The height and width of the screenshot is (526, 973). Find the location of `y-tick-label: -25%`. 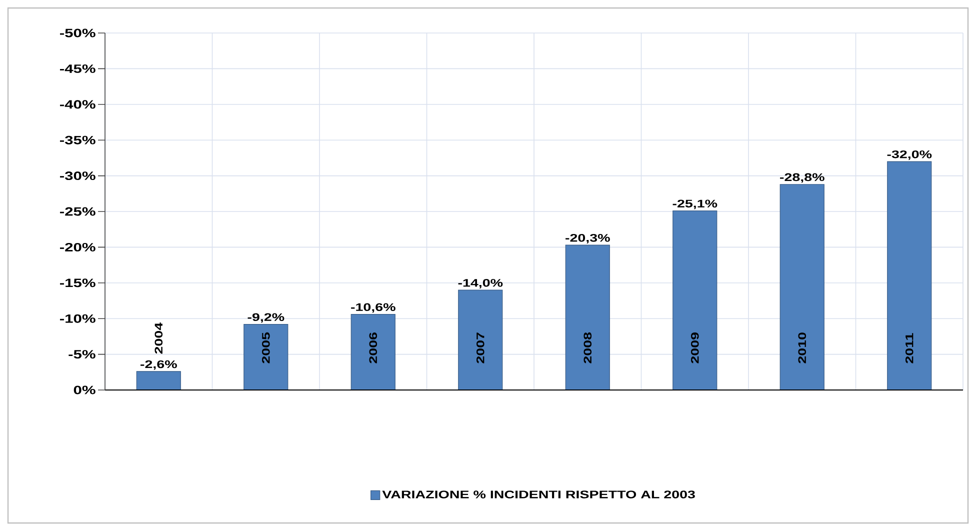

y-tick-label: -25% is located at coordinates (78, 211).